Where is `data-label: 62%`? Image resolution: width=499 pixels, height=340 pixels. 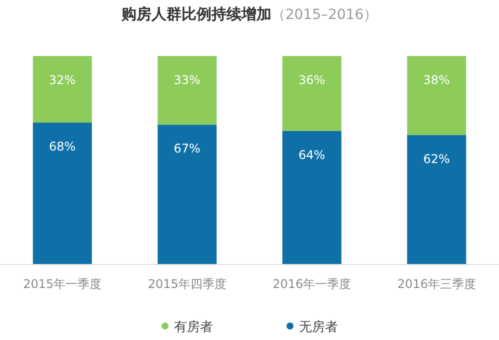
data-label: 62% is located at coordinates (436, 159).